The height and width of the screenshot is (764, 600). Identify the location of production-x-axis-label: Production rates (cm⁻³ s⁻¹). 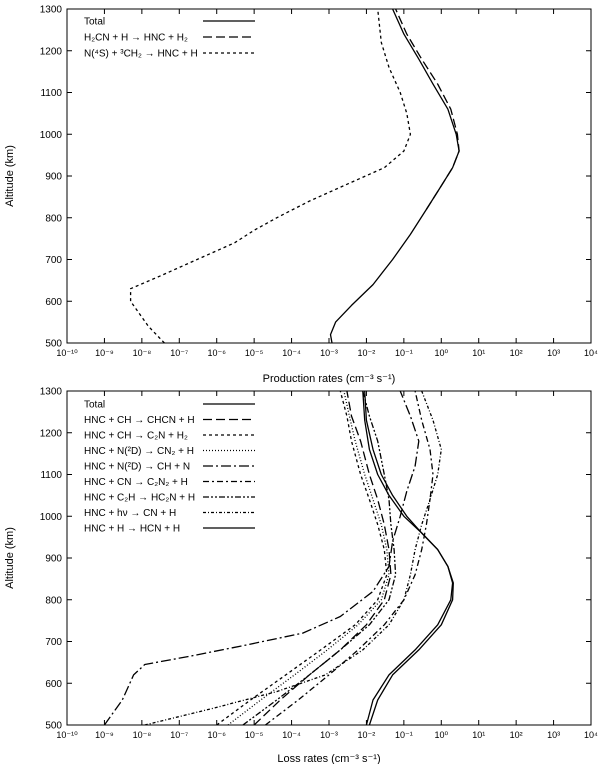
(329, 379).